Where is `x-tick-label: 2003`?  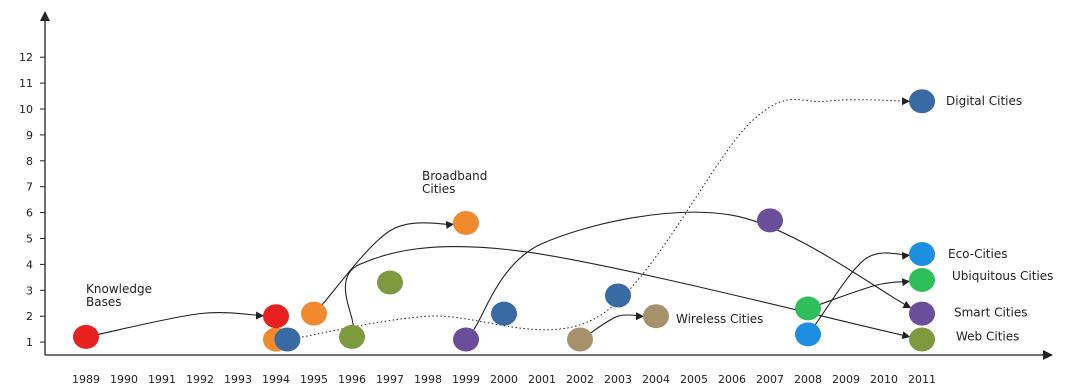
x-tick-label: 2003 is located at coordinates (618, 379).